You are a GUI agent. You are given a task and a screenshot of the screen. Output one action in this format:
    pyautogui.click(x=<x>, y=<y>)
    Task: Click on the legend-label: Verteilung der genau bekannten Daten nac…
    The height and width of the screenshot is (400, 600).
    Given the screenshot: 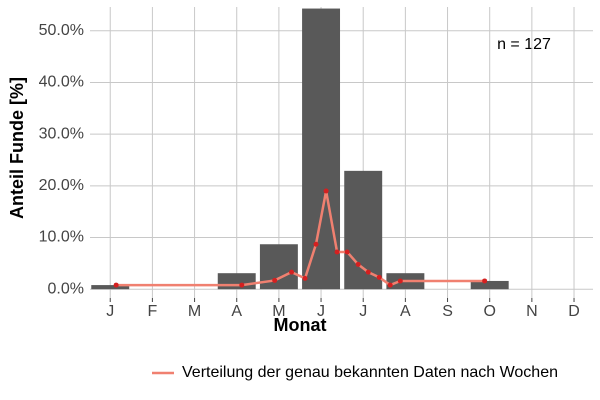 What is the action you would take?
    pyautogui.click(x=370, y=372)
    